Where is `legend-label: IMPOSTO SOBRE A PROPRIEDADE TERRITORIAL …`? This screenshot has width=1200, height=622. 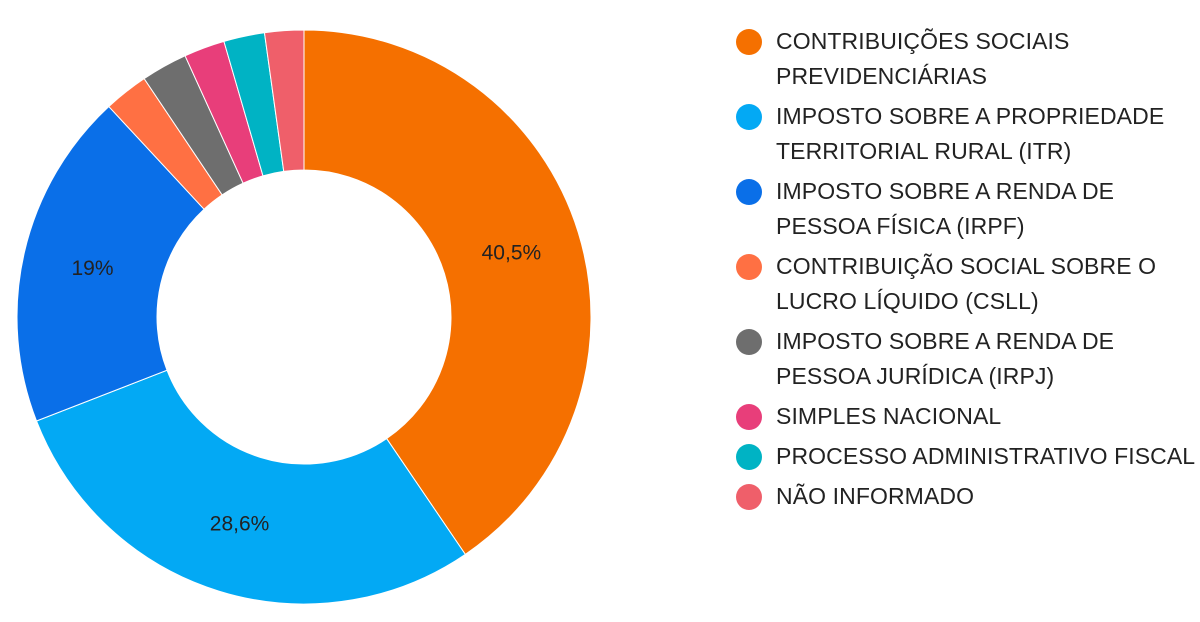
legend-label: IMPOSTO SOBRE A PROPRIEDADE TERRITORIAL … is located at coordinates (970, 133).